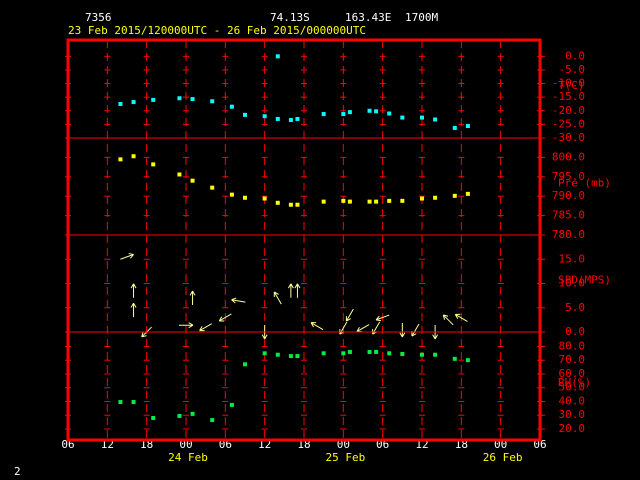 The height and width of the screenshot is (480, 640). Describe the element at coordinates (575, 307) in the screenshot. I see `y-tick-label: 5.0` at that location.